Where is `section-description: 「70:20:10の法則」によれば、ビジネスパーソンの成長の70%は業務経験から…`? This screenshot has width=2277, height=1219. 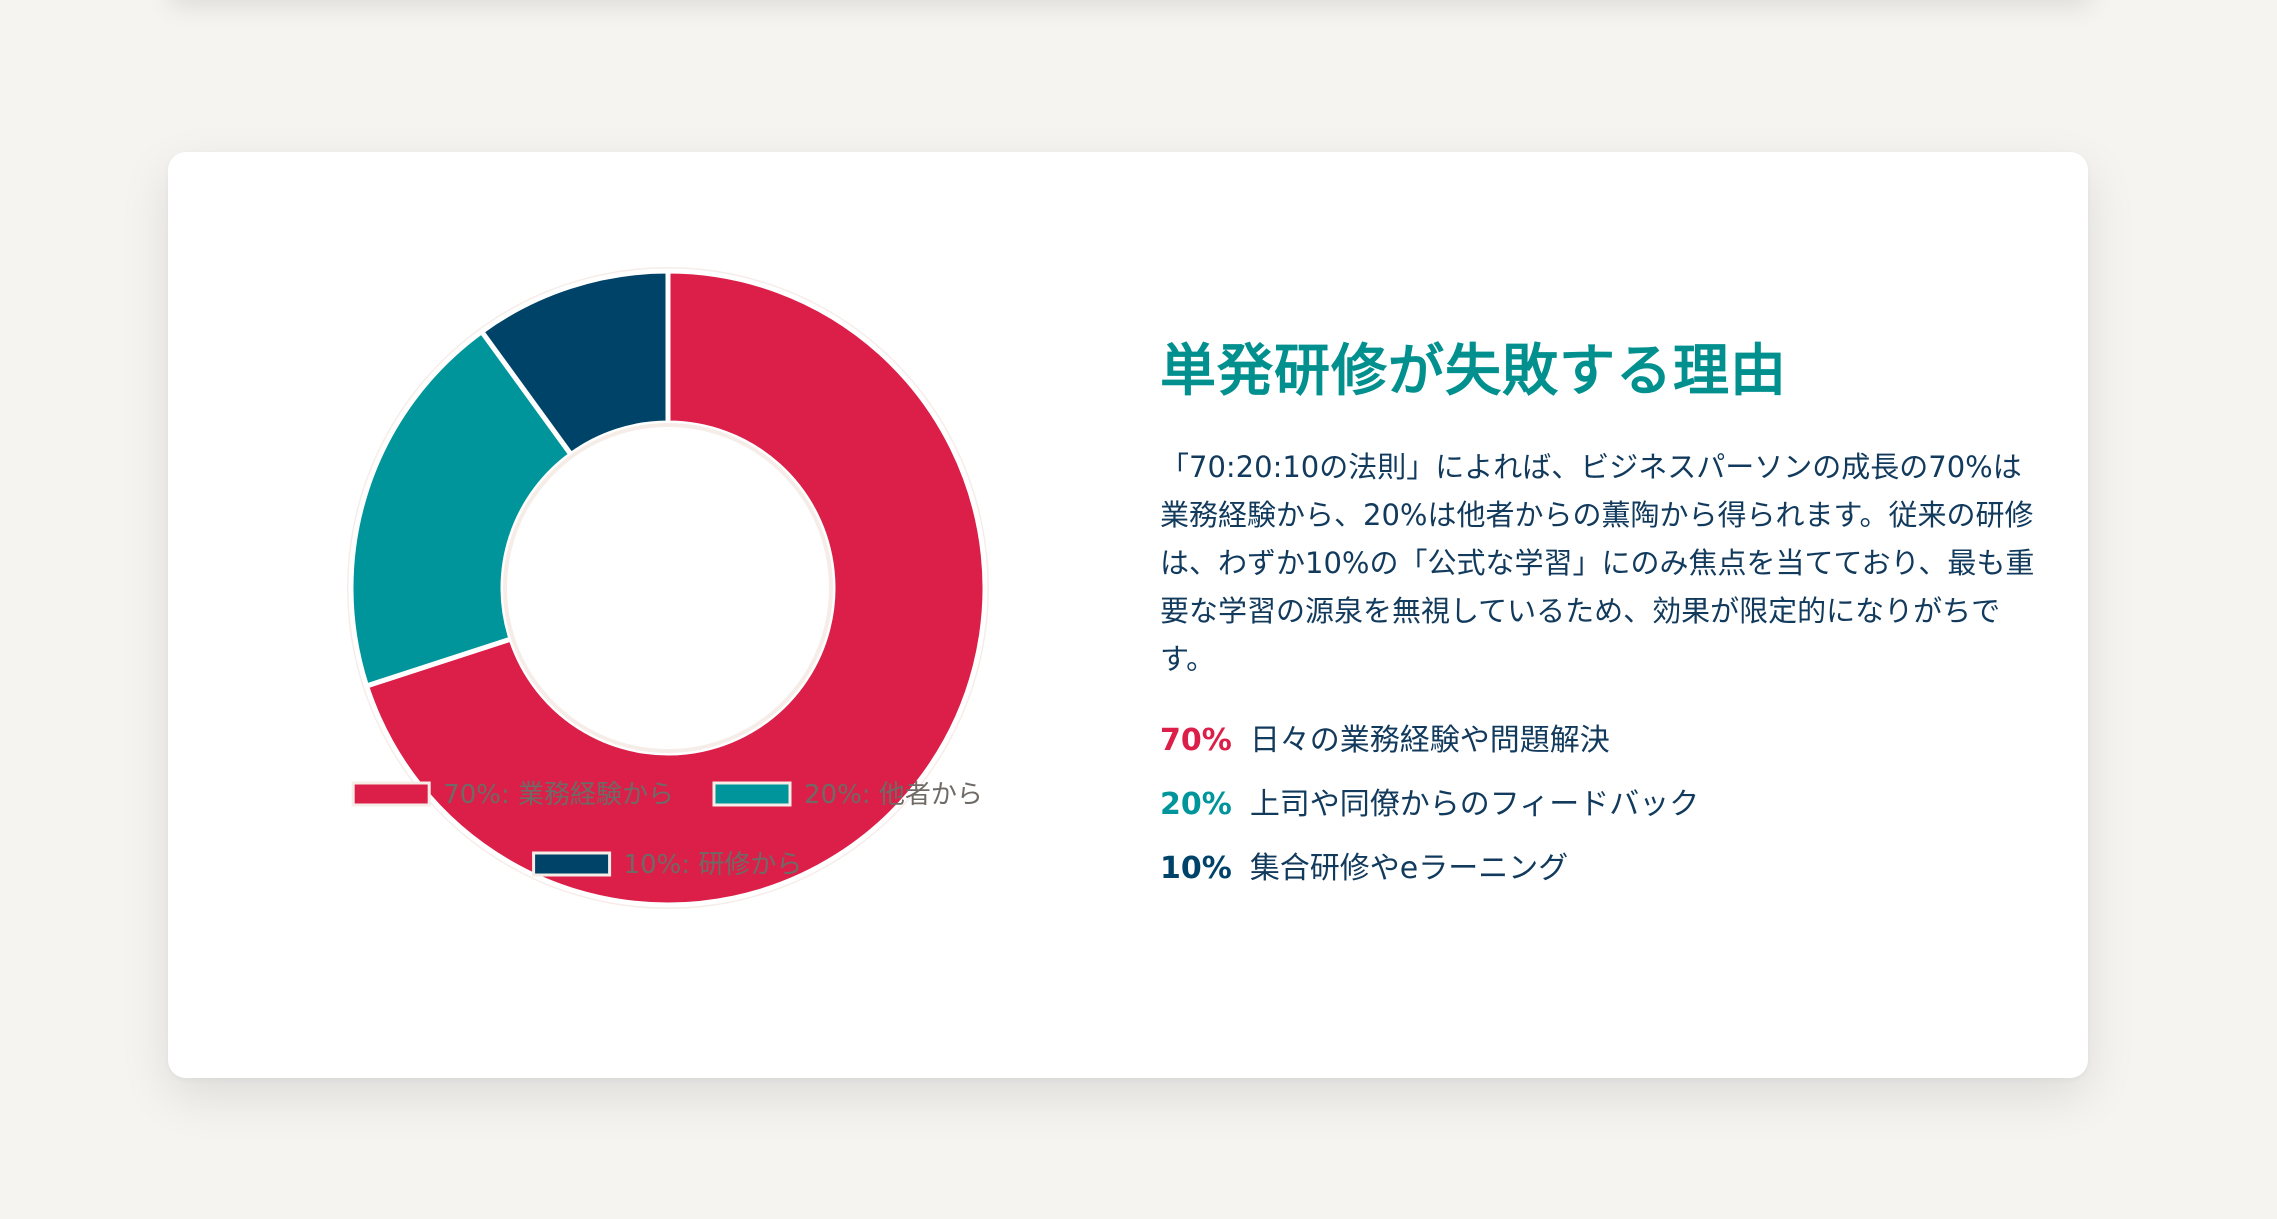
section-description: 「70:20:10の法則」によれば、ビジネスパーソンの成長の70%は業務経験から… is located at coordinates (1597, 563).